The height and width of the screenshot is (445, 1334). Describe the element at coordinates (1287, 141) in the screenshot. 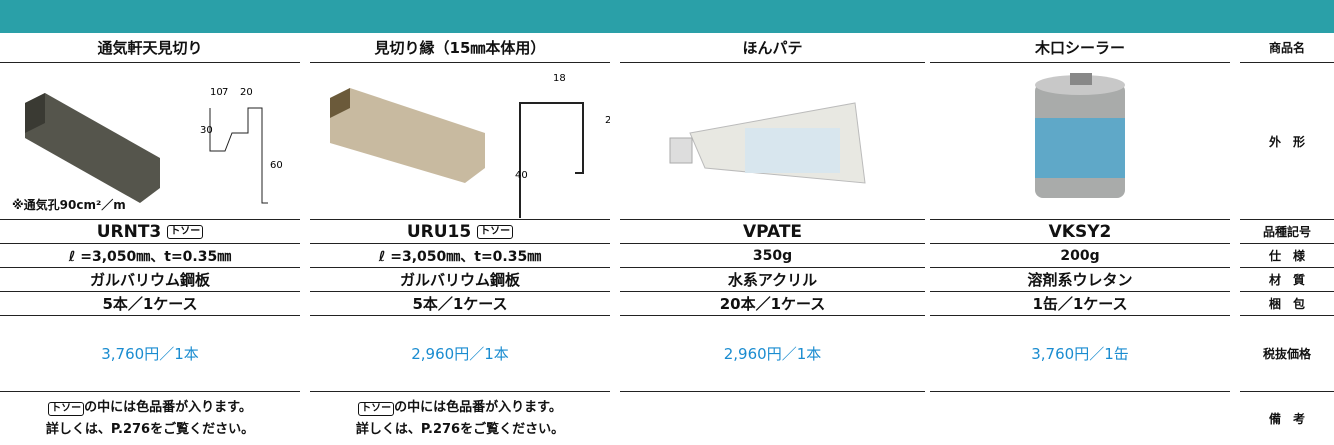

I see `row-label: 外 形` at that location.